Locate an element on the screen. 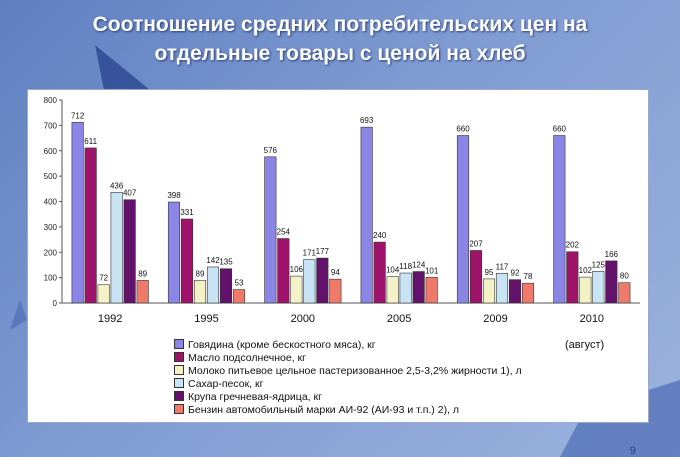 This screenshot has height=457, width=680. data-label: 436 is located at coordinates (117, 185).